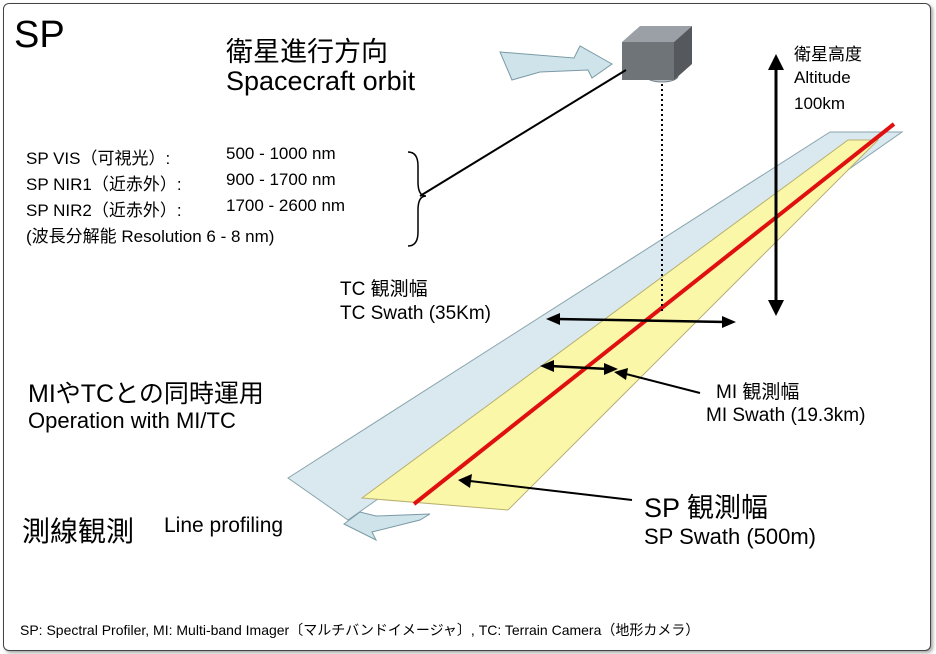 The width and height of the screenshot is (936, 654). What do you see at coordinates (224, 525) in the screenshot?
I see `line-profiling-label-en: Line profiling` at bounding box center [224, 525].